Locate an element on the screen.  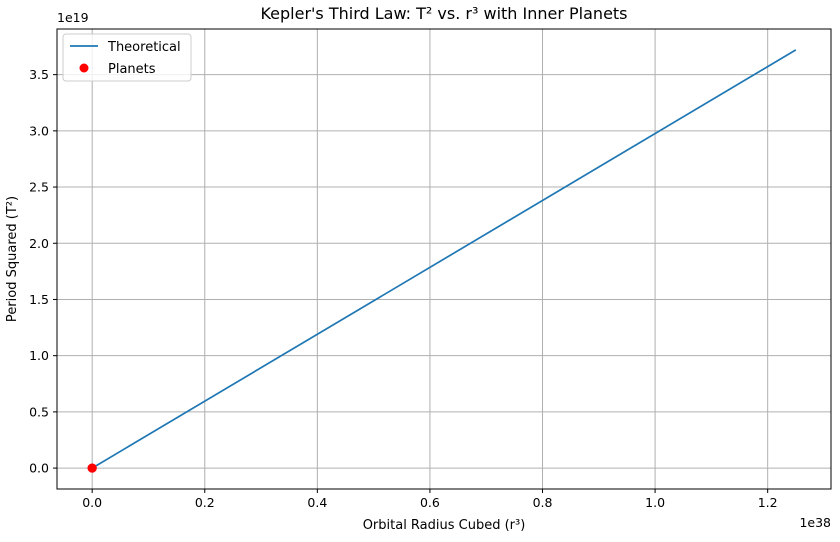
x-offset-text: 1e38 is located at coordinates (815, 522).